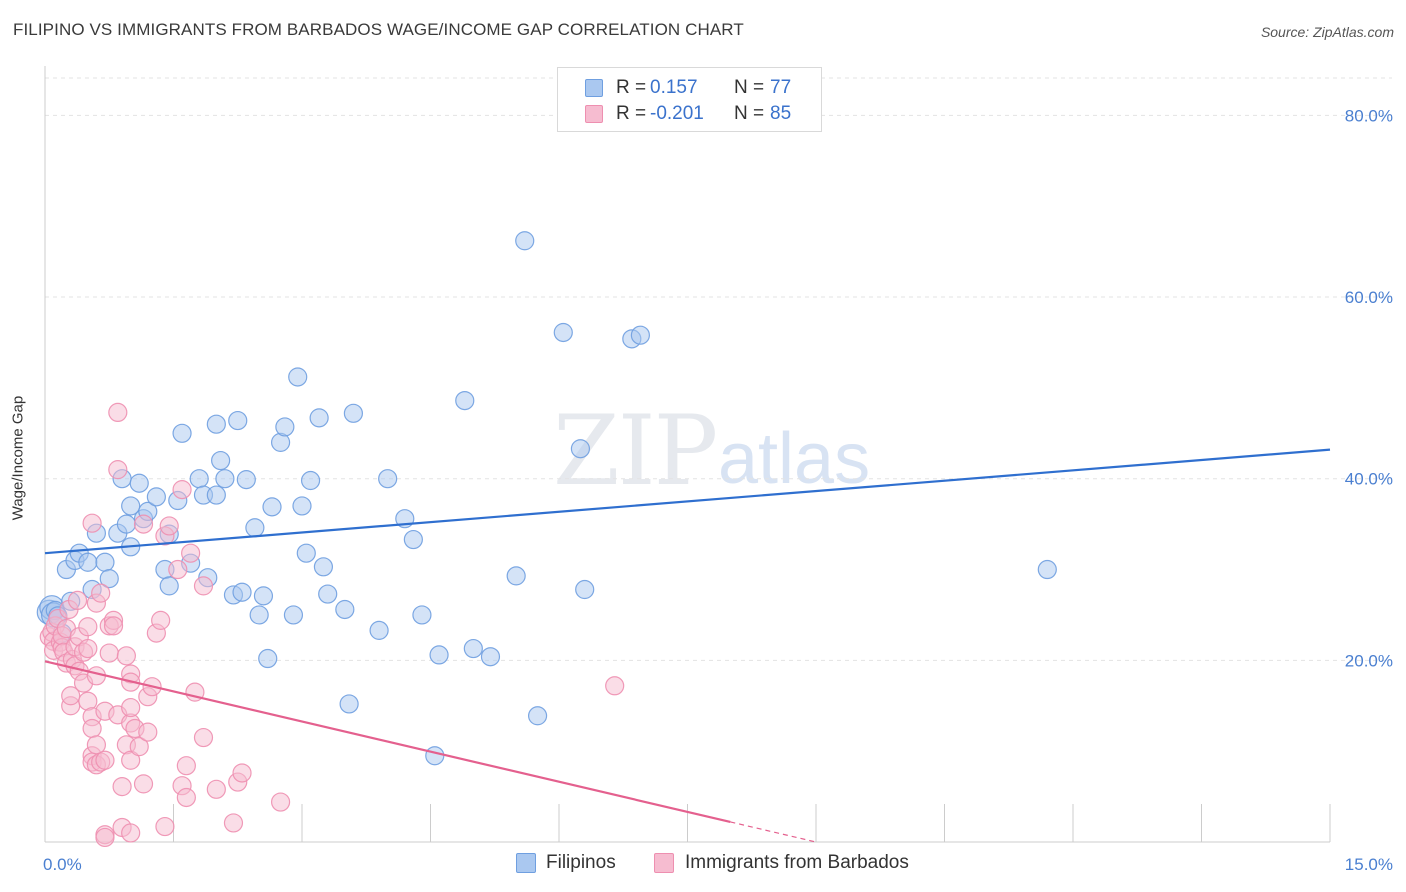 This screenshot has height=892, width=1406. I want to click on filipinos-swatch, so click(594, 88).